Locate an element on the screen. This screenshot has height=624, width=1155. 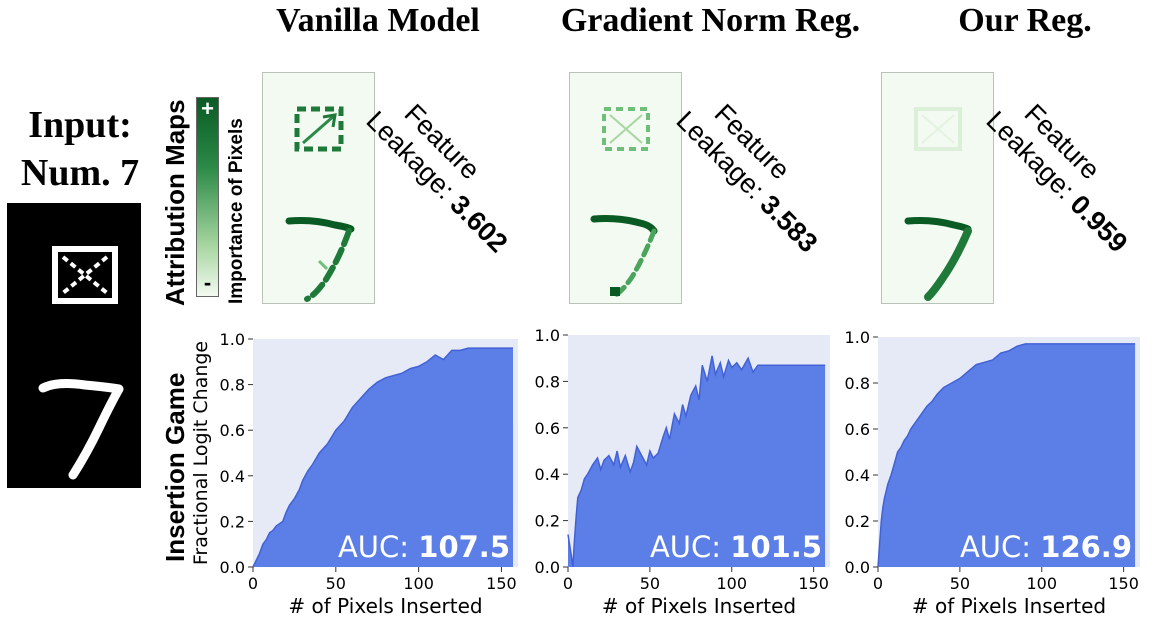
y-axis-label: Fractional Logit Change is located at coordinates (201, 453).